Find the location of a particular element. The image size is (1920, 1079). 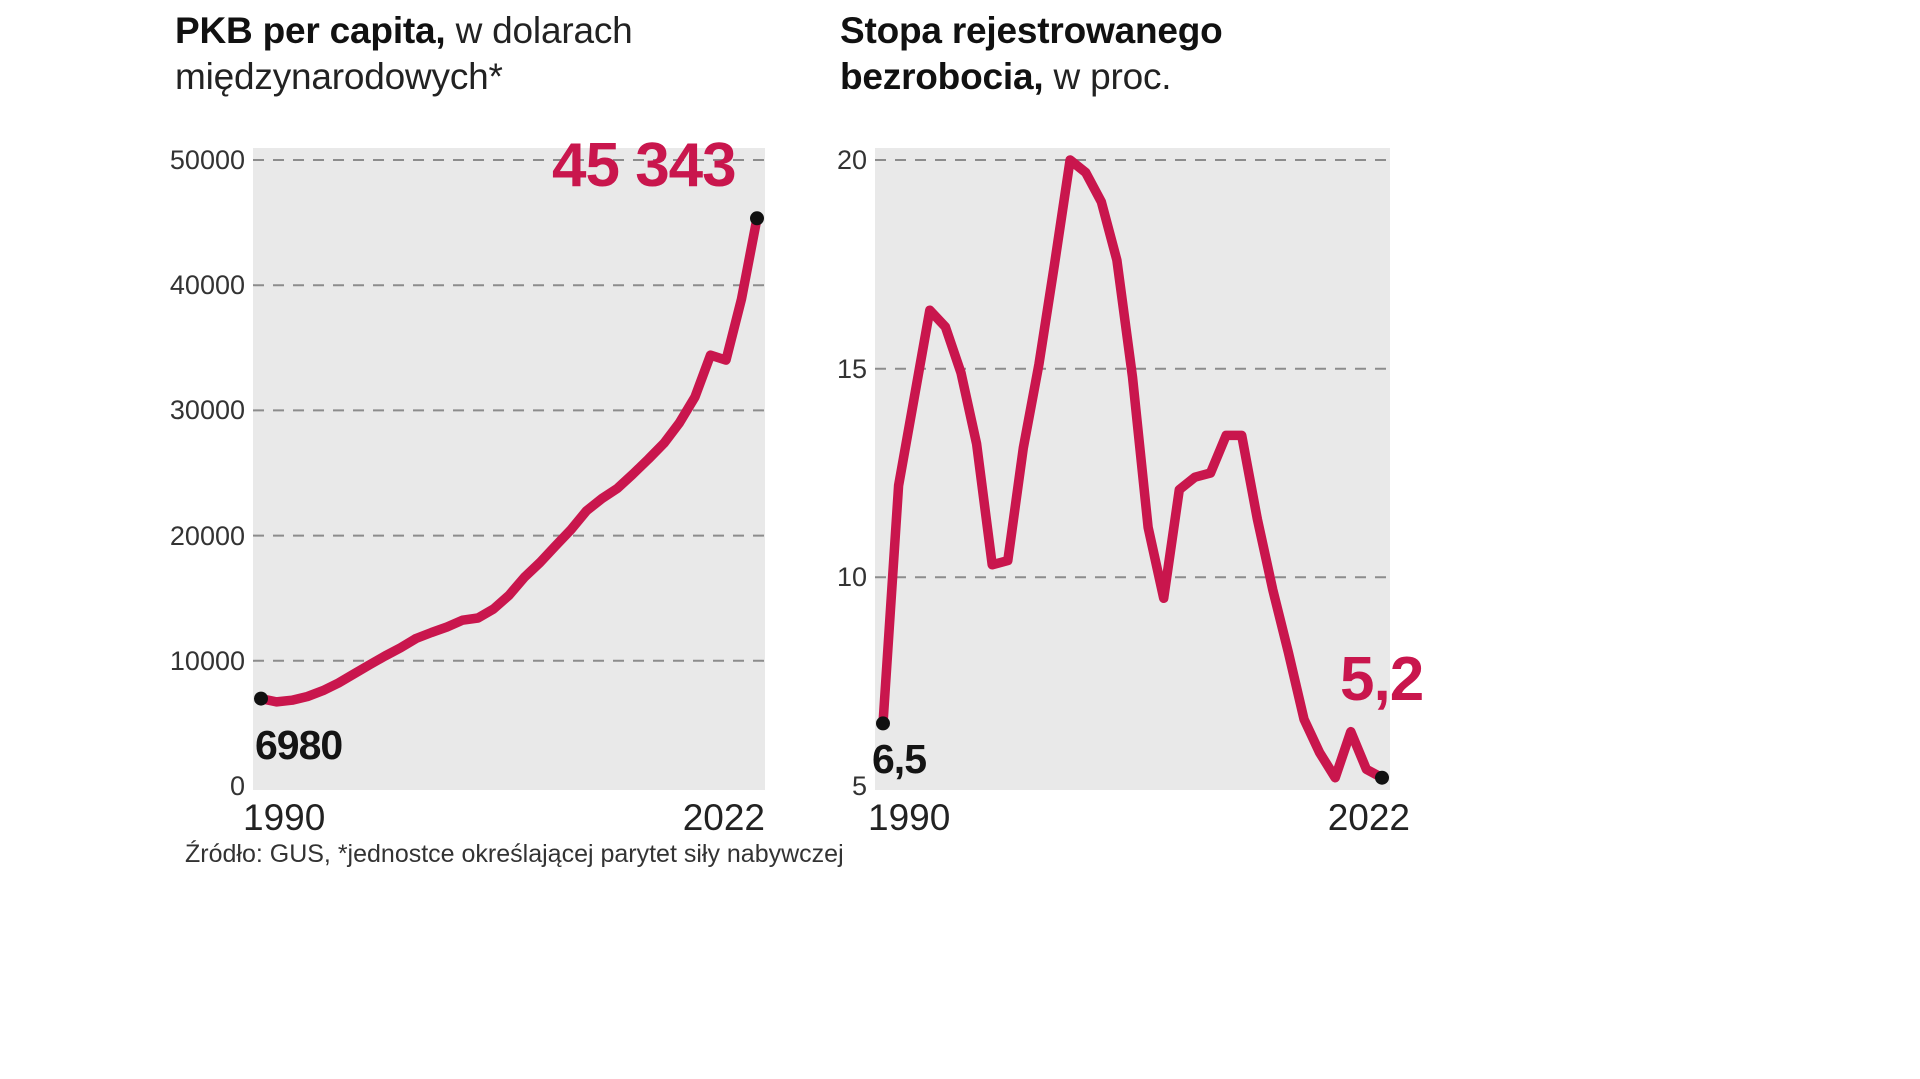

chart-title-unemployment: Stopa rejestrowanego bezrobocia, w proc. is located at coordinates (1140, 54).